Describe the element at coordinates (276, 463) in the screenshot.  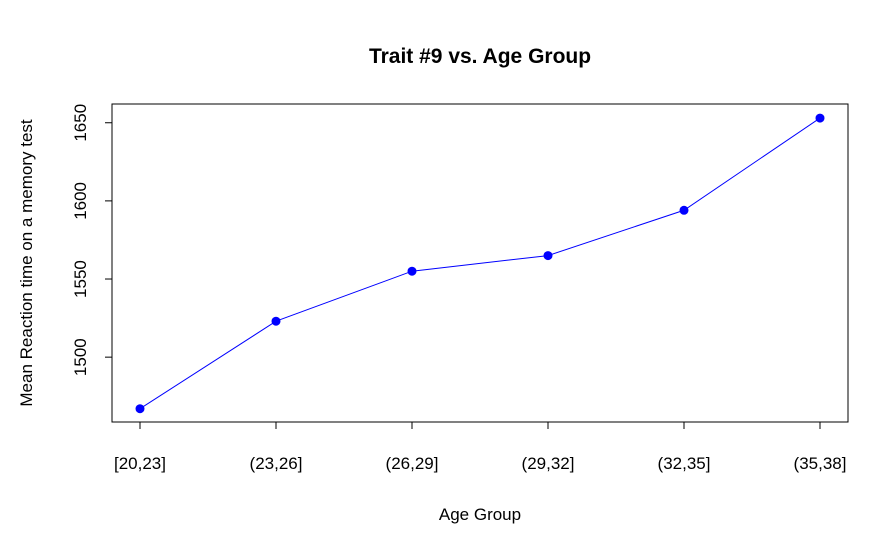
I see `x-tick-label: (23,26]` at that location.